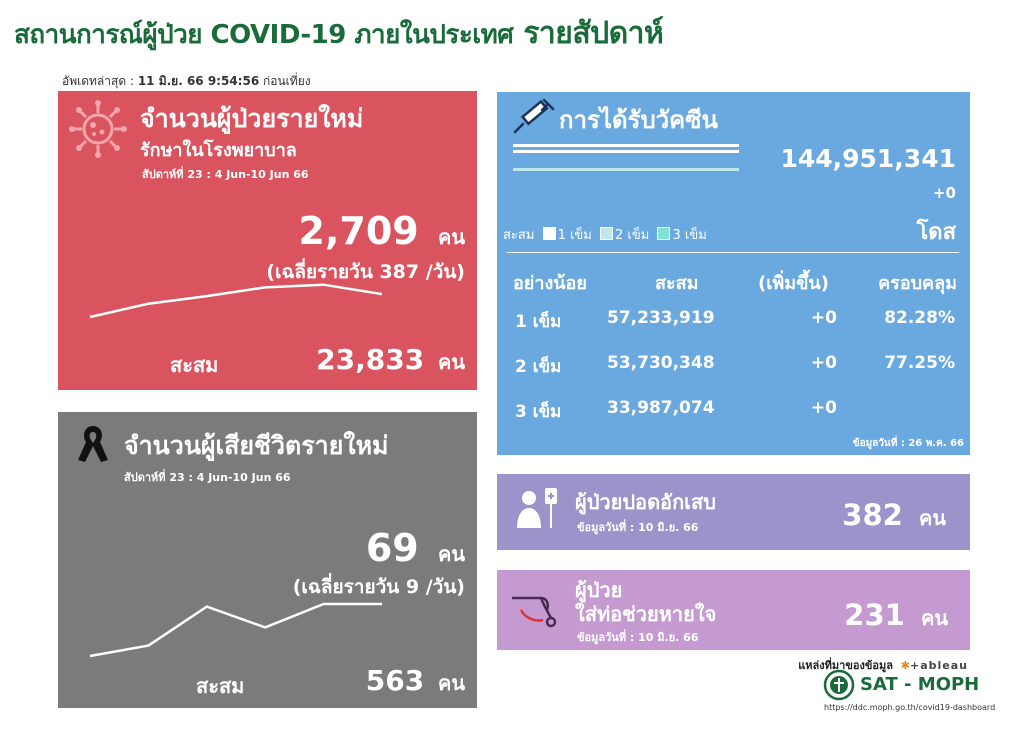  I want to click on page-title-main: สถานการณ์ผู้ป่วย COVID-19 ภายในประเทศ, so click(264, 35).